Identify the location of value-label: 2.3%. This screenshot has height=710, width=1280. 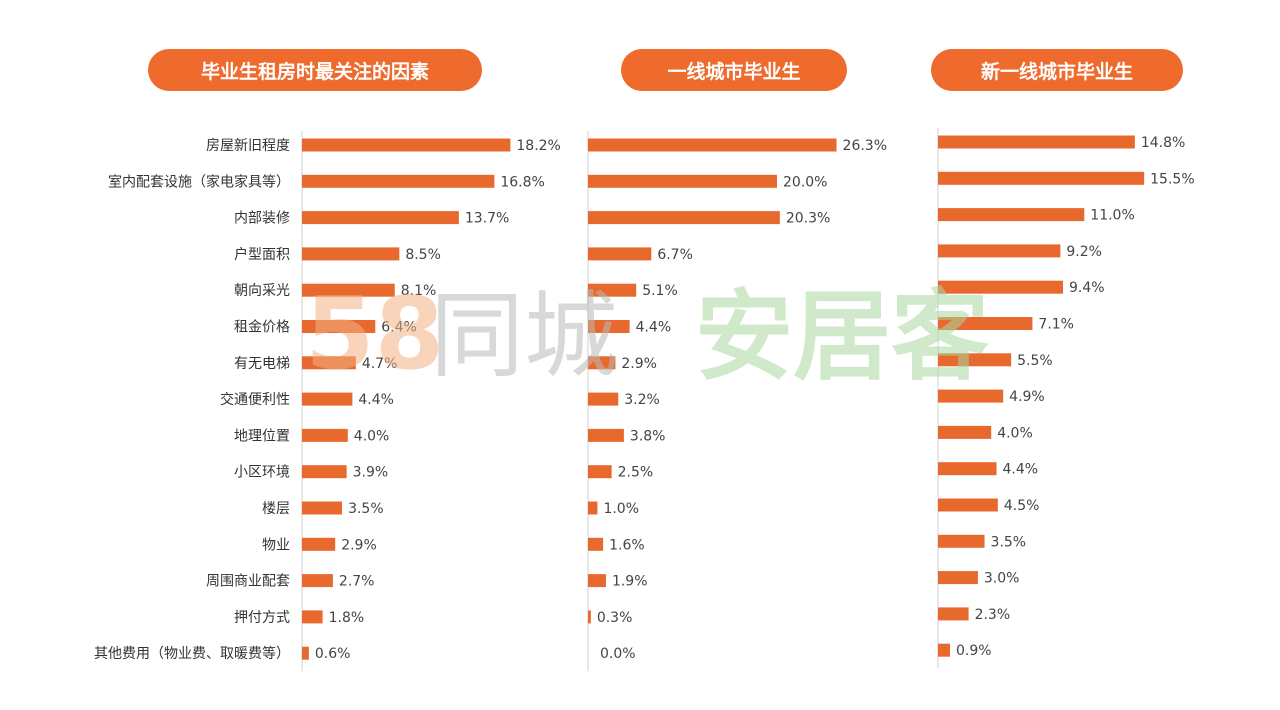
(993, 615).